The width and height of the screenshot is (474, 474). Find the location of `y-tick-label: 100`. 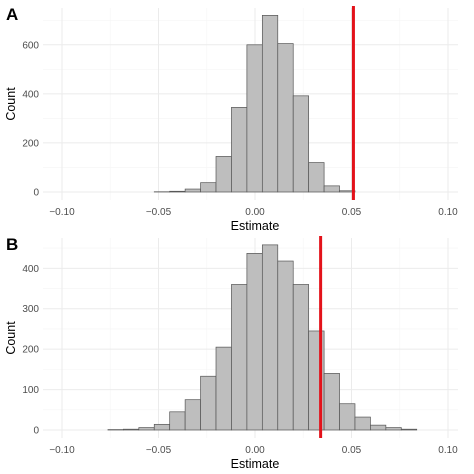

y-tick-label: 100 is located at coordinates (30, 390).